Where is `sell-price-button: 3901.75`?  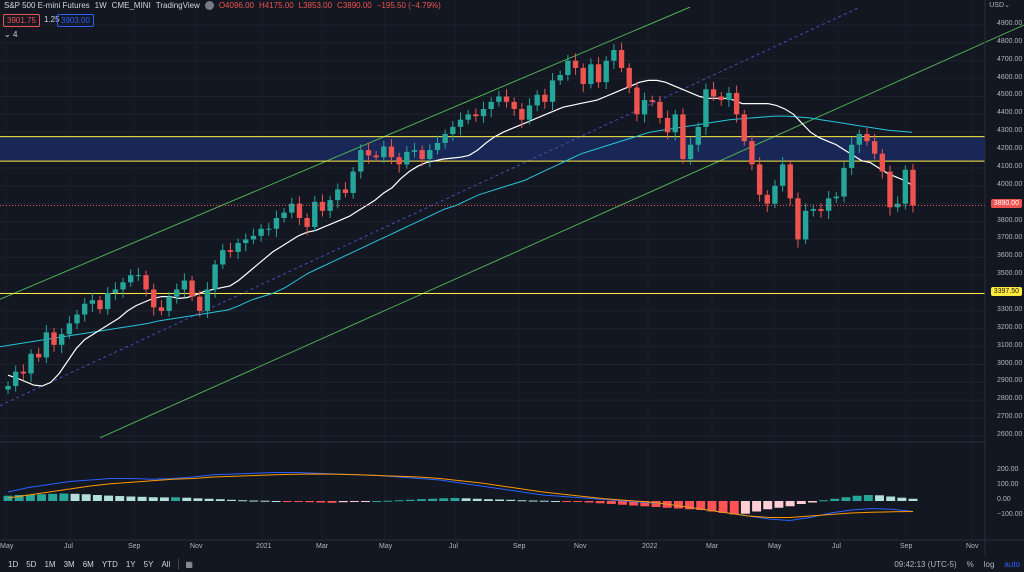
sell-price-button: 3901.75 is located at coordinates (21, 20).